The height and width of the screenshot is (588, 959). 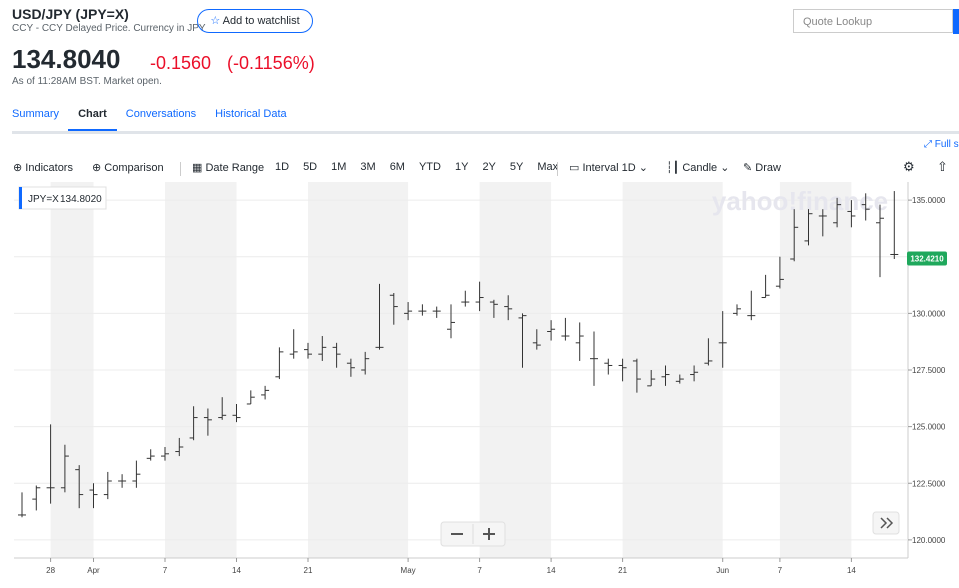 I want to click on scroll-icon, so click(x=887, y=523).